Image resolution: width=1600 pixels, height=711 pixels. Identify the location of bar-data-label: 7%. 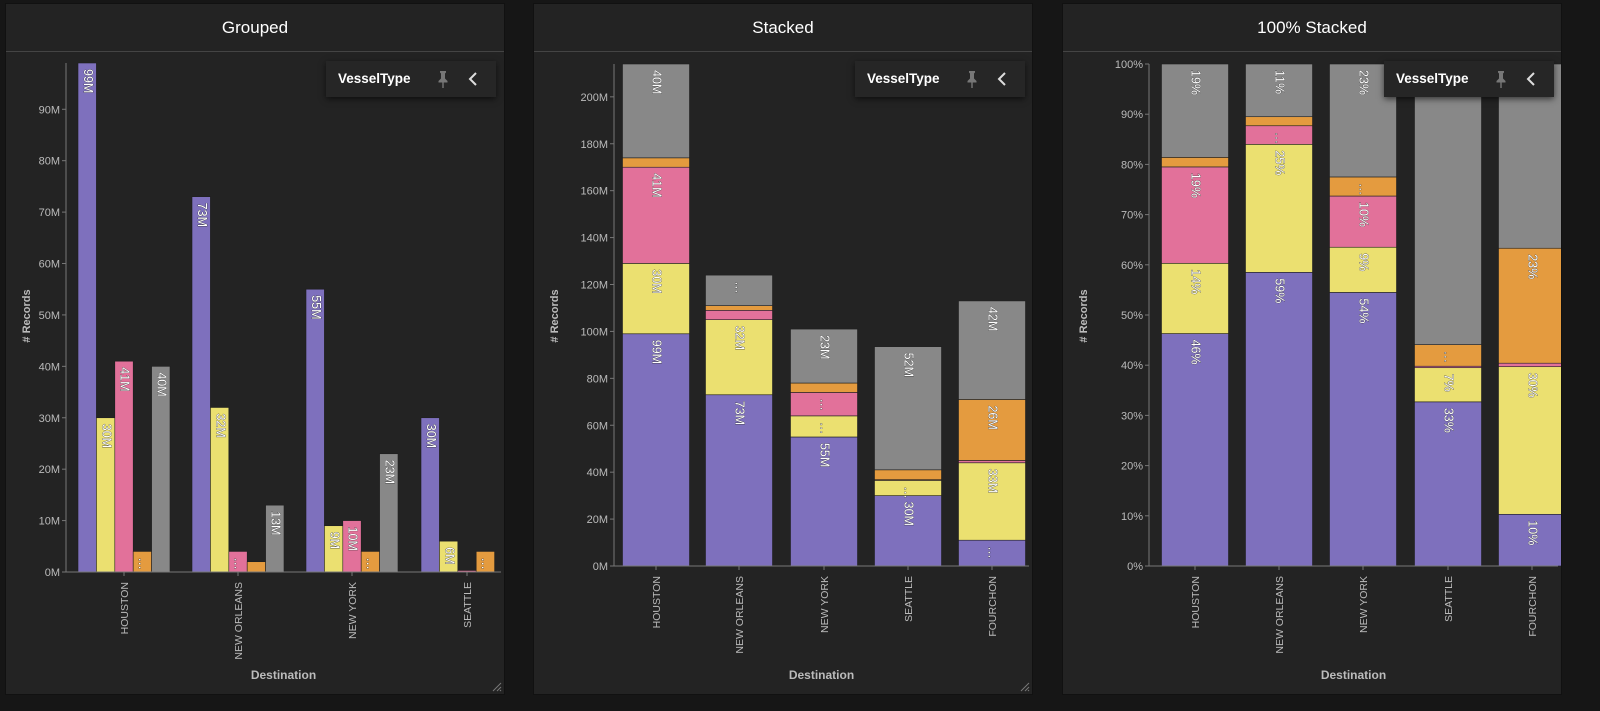
(1449, 383).